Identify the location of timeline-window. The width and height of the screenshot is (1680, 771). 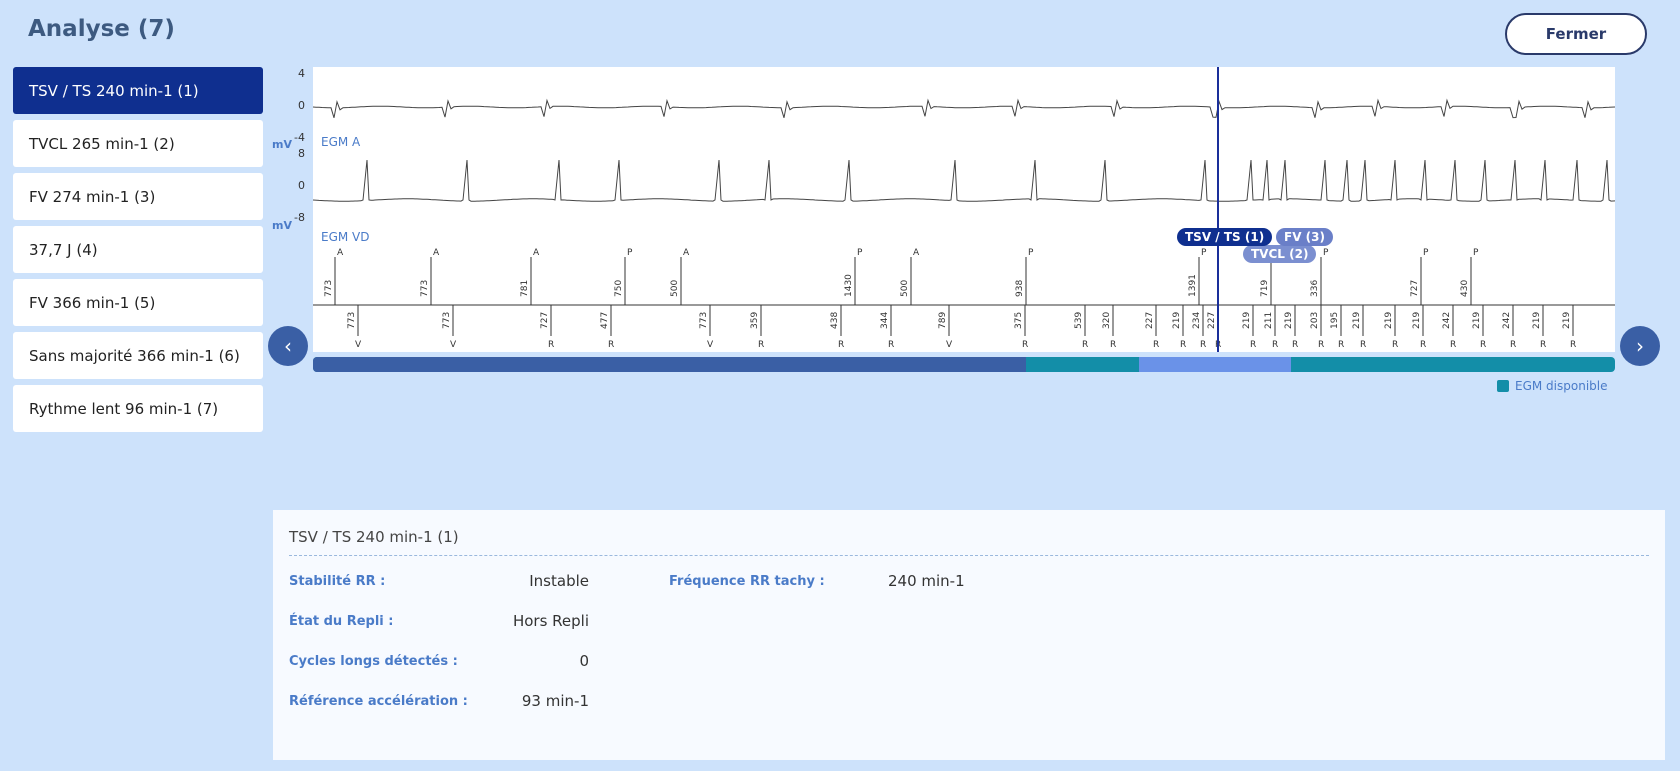
(1215, 364).